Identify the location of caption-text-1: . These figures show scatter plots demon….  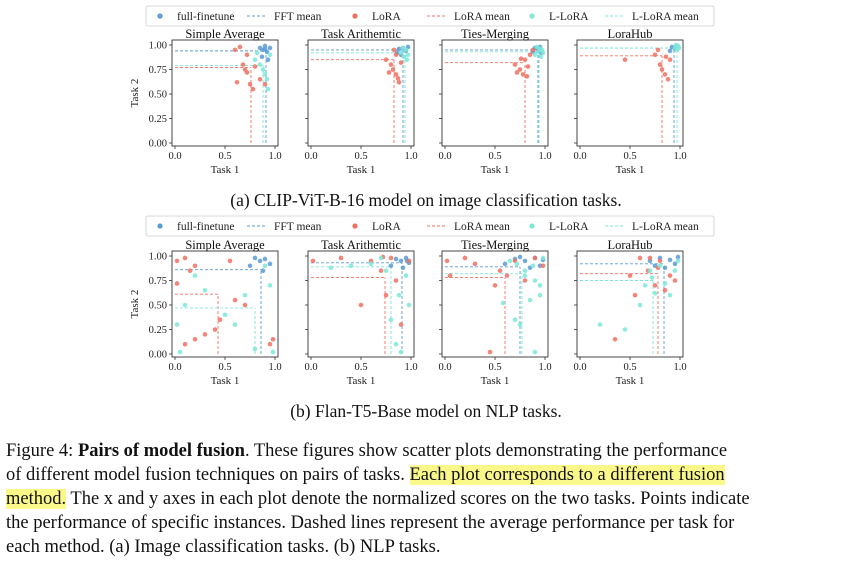
(486, 451).